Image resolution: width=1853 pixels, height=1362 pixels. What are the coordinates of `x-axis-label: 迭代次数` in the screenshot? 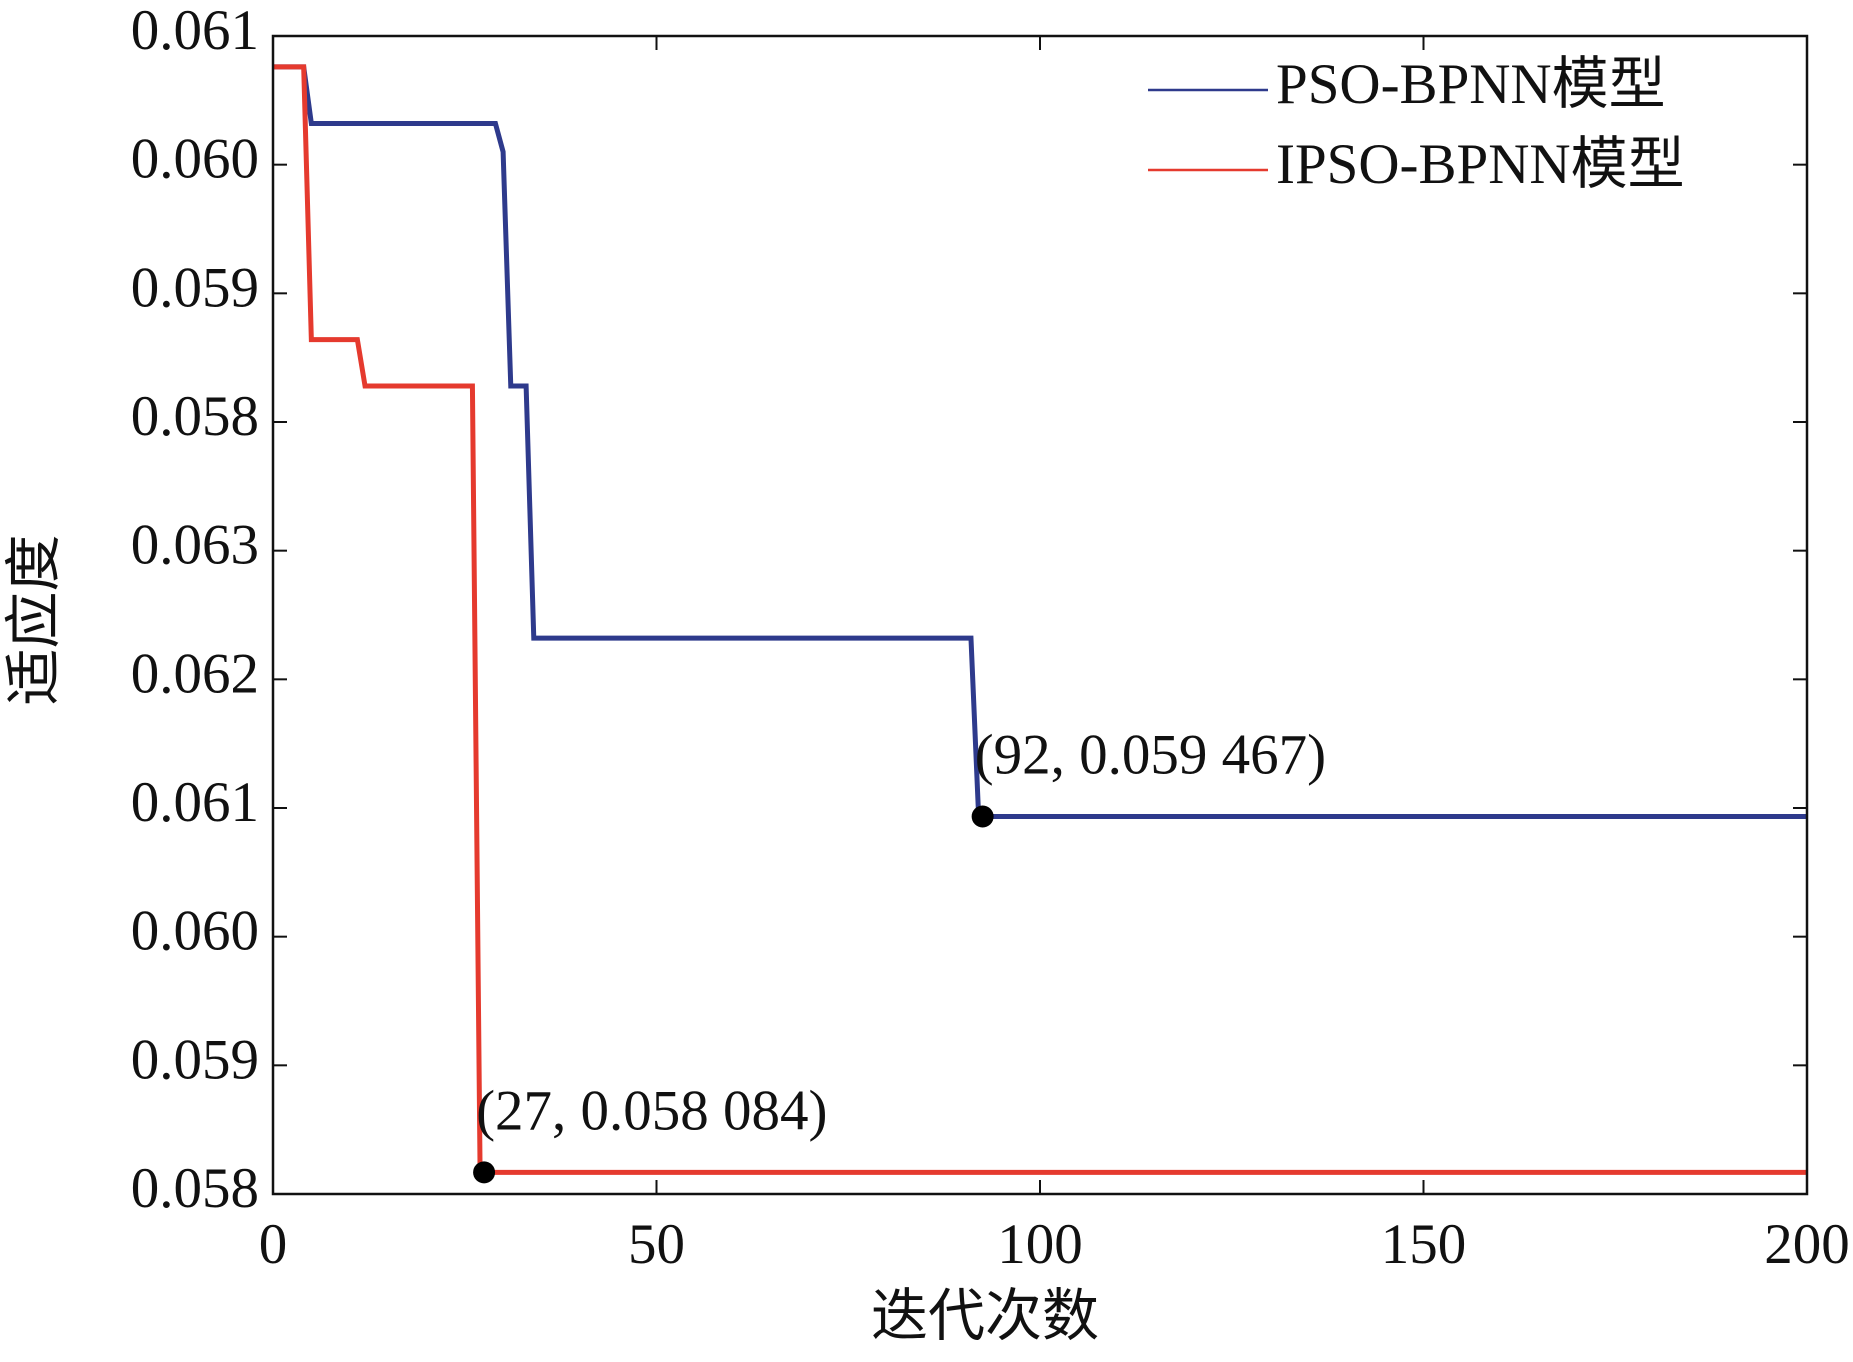 It's located at (985, 1316).